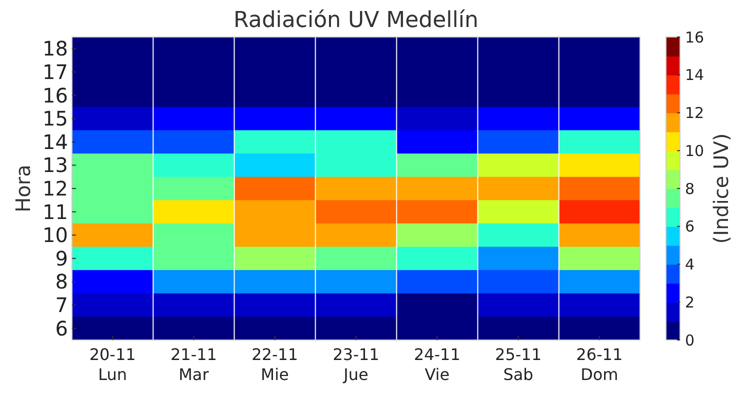 The width and height of the screenshot is (746, 395). I want to click on color-bar-label: 10, so click(694, 151).